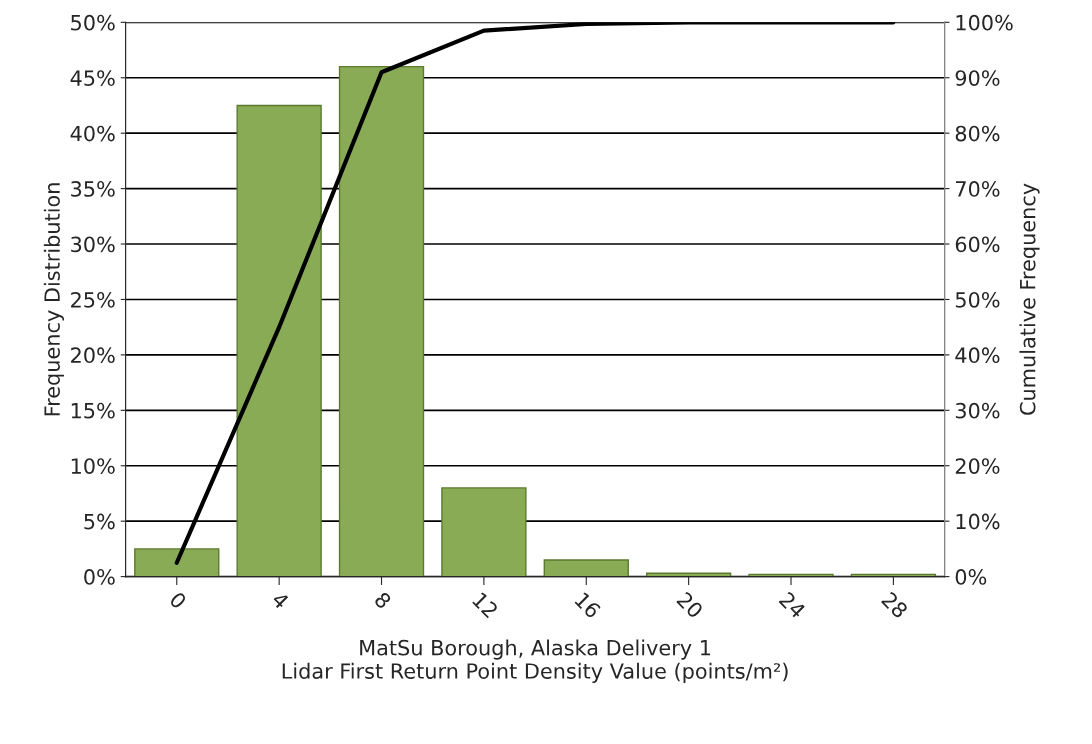 The height and width of the screenshot is (744, 1092). I want to click on y-tick-label: 35%, so click(93, 189).